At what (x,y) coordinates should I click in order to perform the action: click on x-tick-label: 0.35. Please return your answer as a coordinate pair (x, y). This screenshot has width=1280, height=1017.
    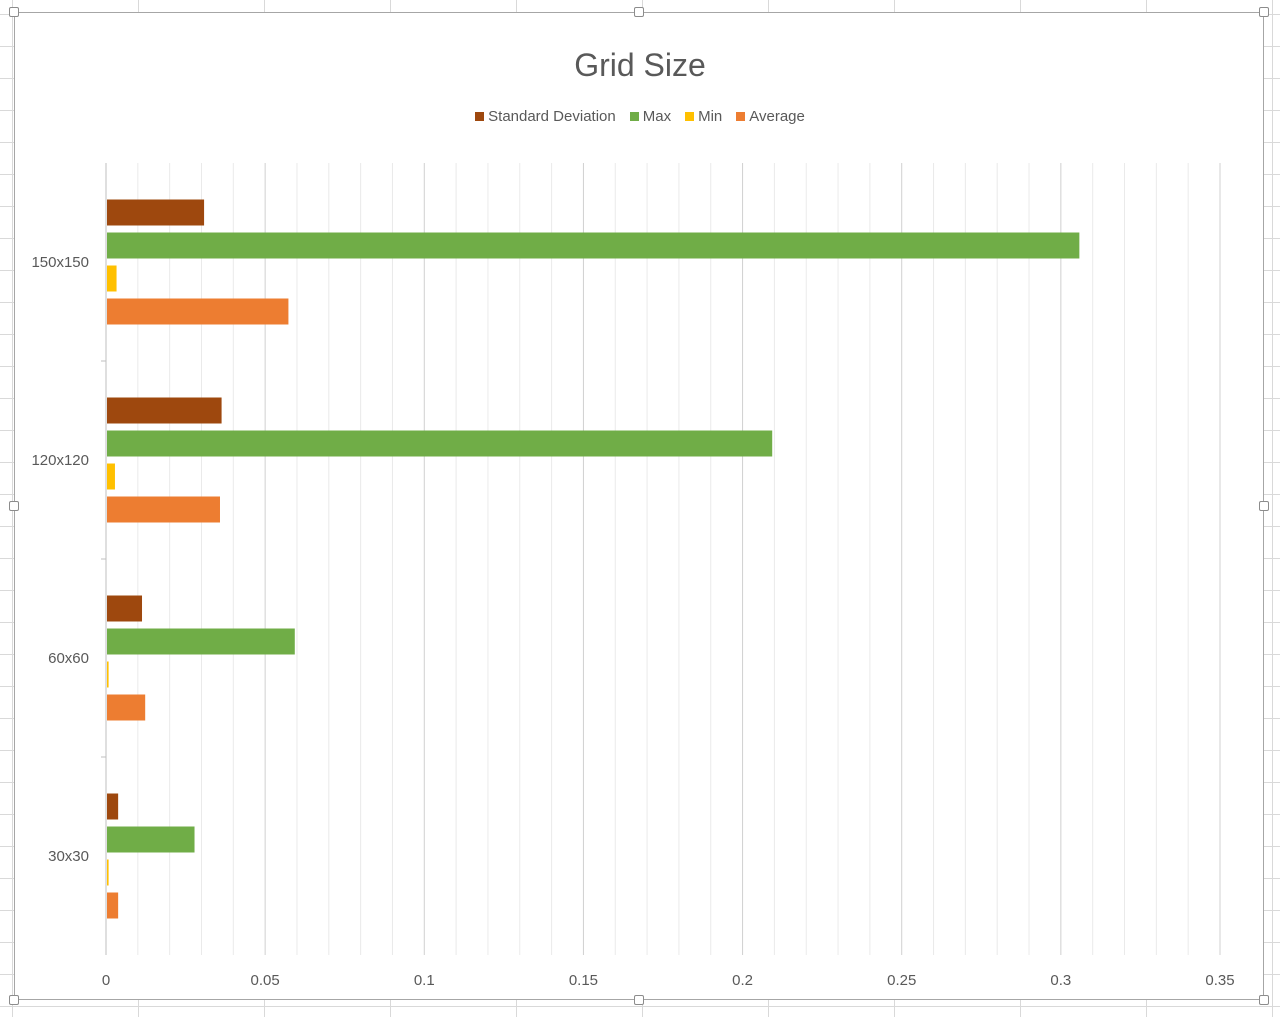
    Looking at the image, I should click on (1219, 980).